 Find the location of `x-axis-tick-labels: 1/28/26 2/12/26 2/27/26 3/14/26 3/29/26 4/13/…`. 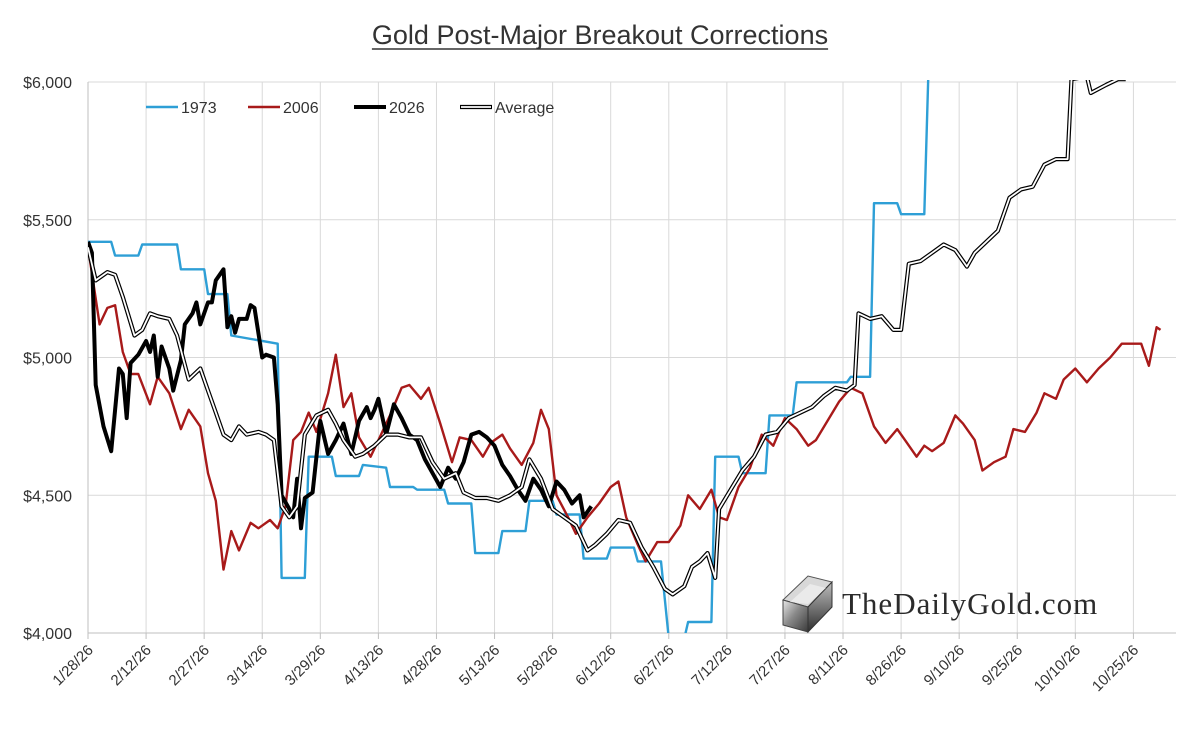

x-axis-tick-labels: 1/28/26 2/12/26 2/27/26 3/14/26 3/29/26 4/13/… is located at coordinates (595, 668).